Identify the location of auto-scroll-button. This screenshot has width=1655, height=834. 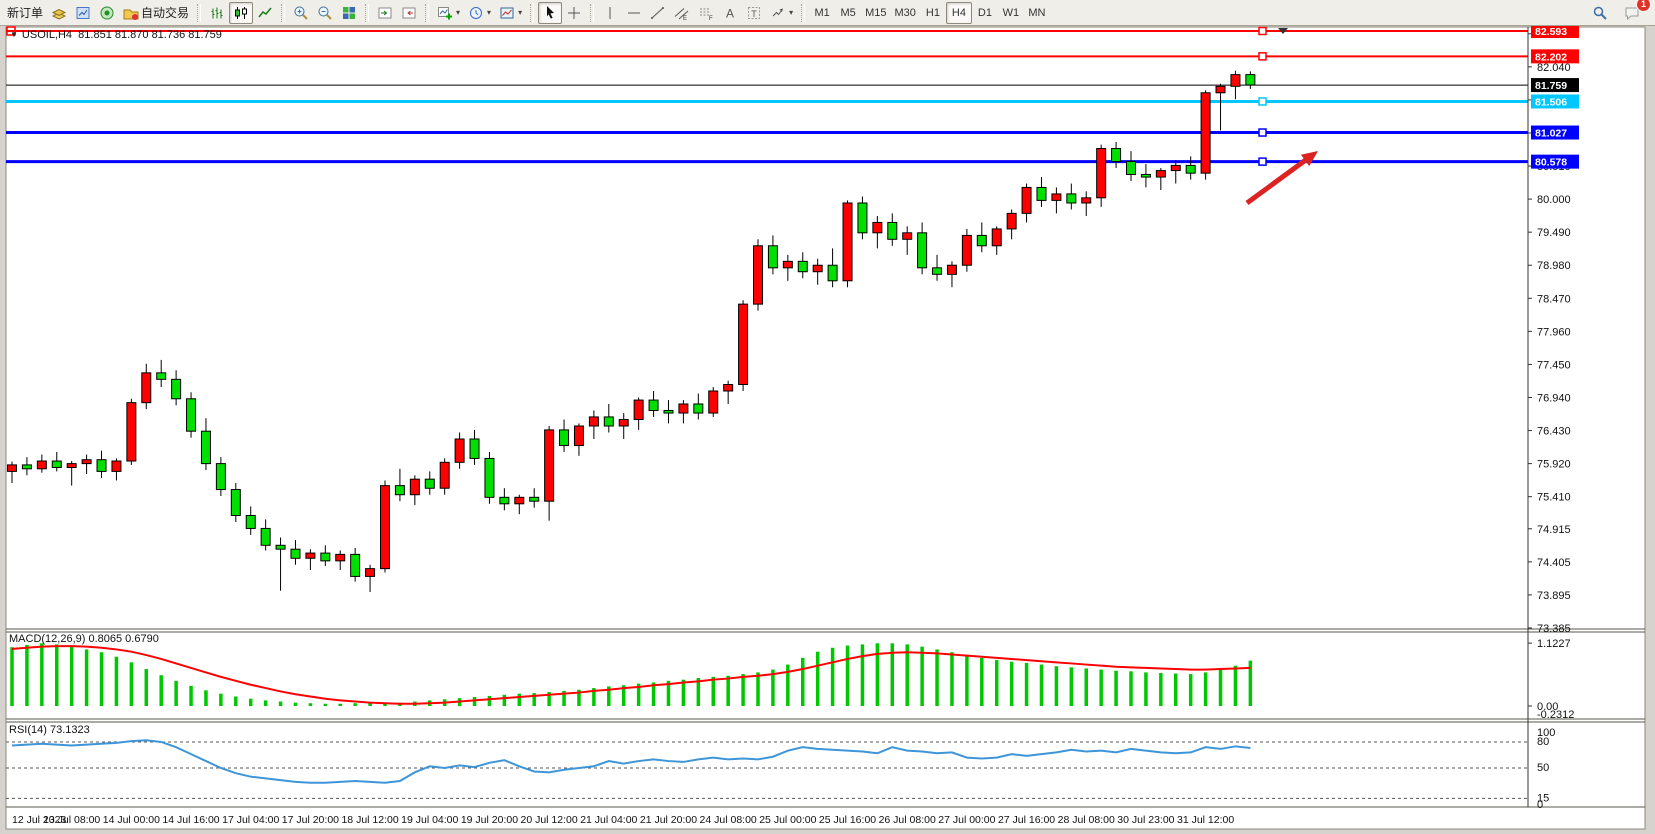
(385, 13).